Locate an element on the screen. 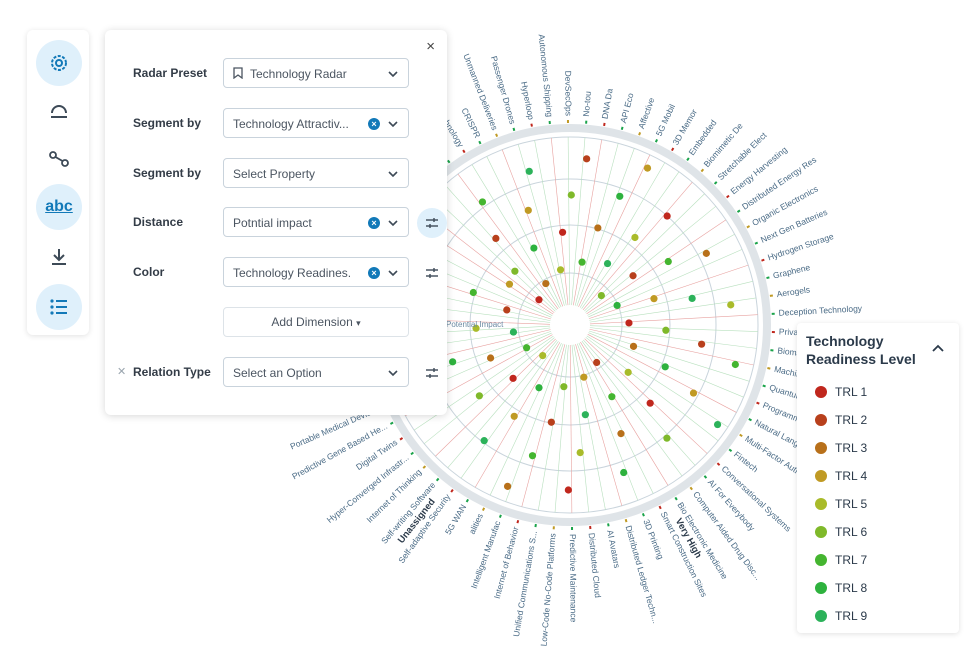 This screenshot has height=651, width=980. color-settings-button is located at coordinates (432, 273).